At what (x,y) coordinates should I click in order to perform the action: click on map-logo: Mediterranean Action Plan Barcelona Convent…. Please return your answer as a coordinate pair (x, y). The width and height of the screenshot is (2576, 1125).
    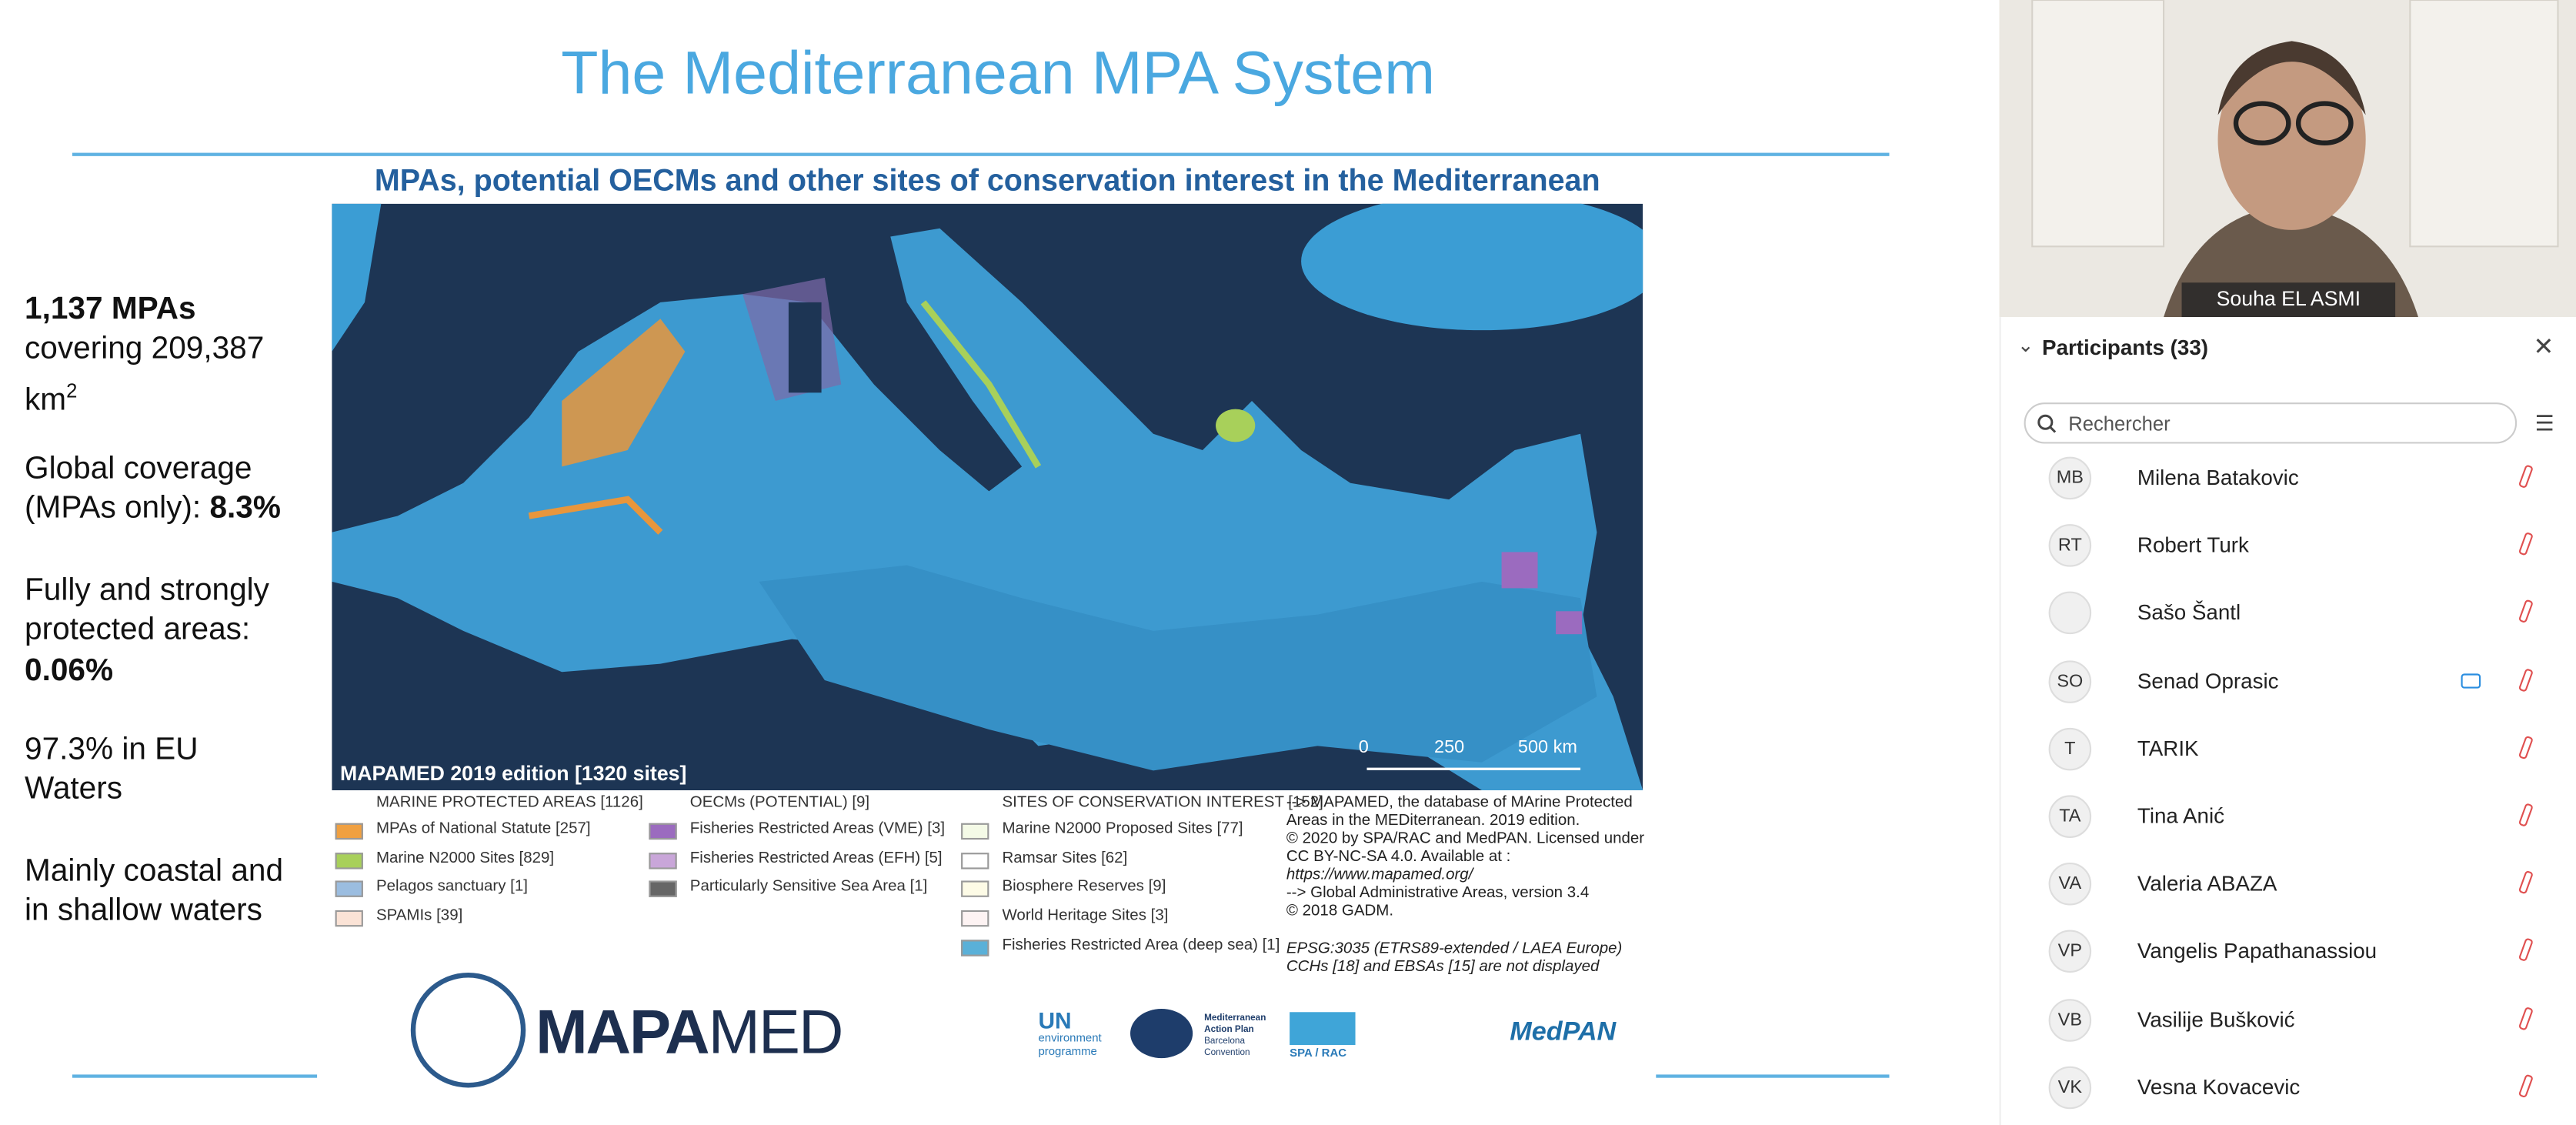
    Looking at the image, I should click on (1235, 1036).